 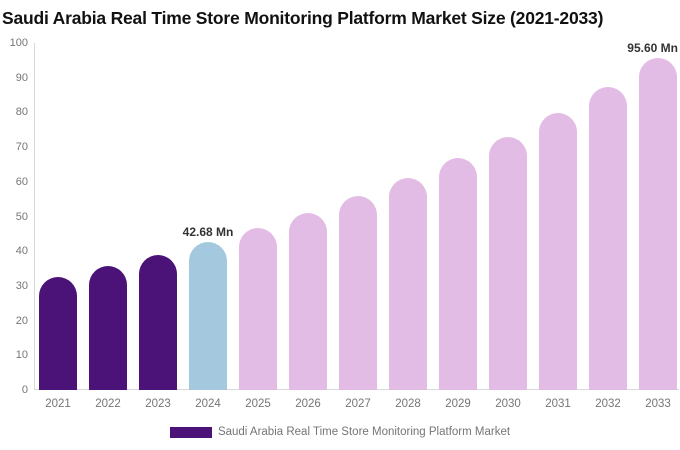 I want to click on bar-2026, so click(x=308, y=301).